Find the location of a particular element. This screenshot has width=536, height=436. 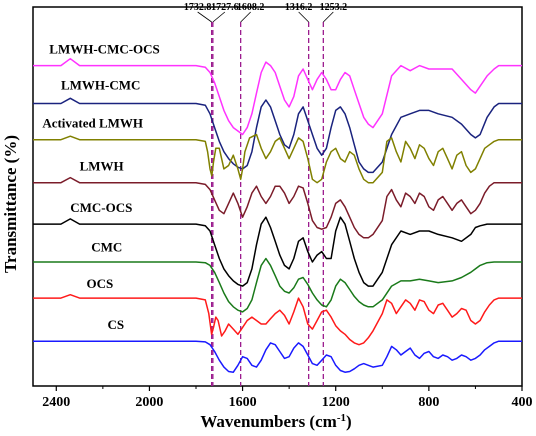

x-axis-title-main: Wavenumbers (cm is located at coordinates (268, 421).